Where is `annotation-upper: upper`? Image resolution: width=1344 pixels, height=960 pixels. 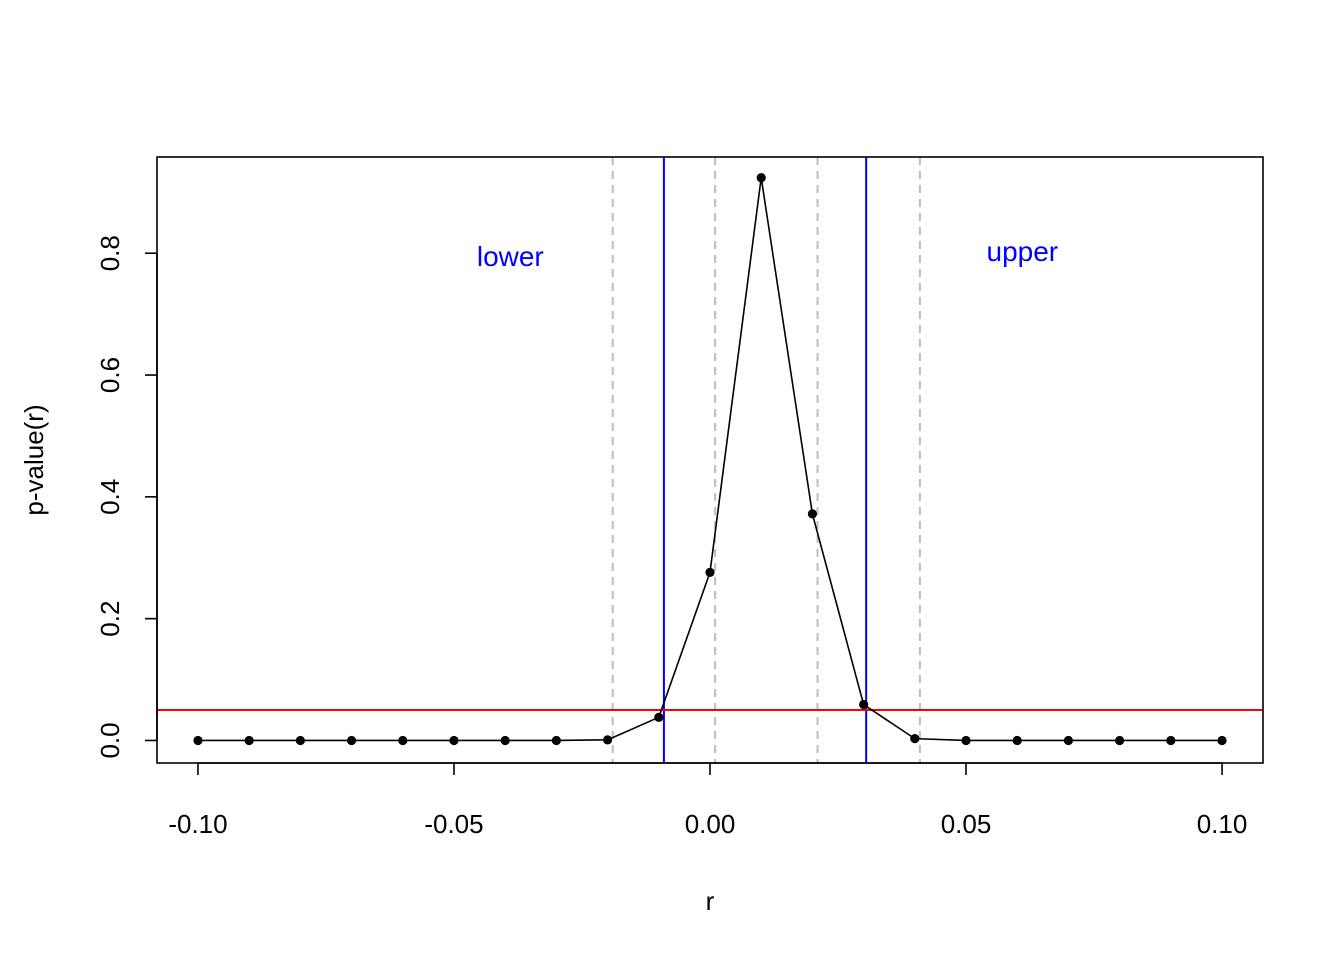 annotation-upper: upper is located at coordinates (1023, 251).